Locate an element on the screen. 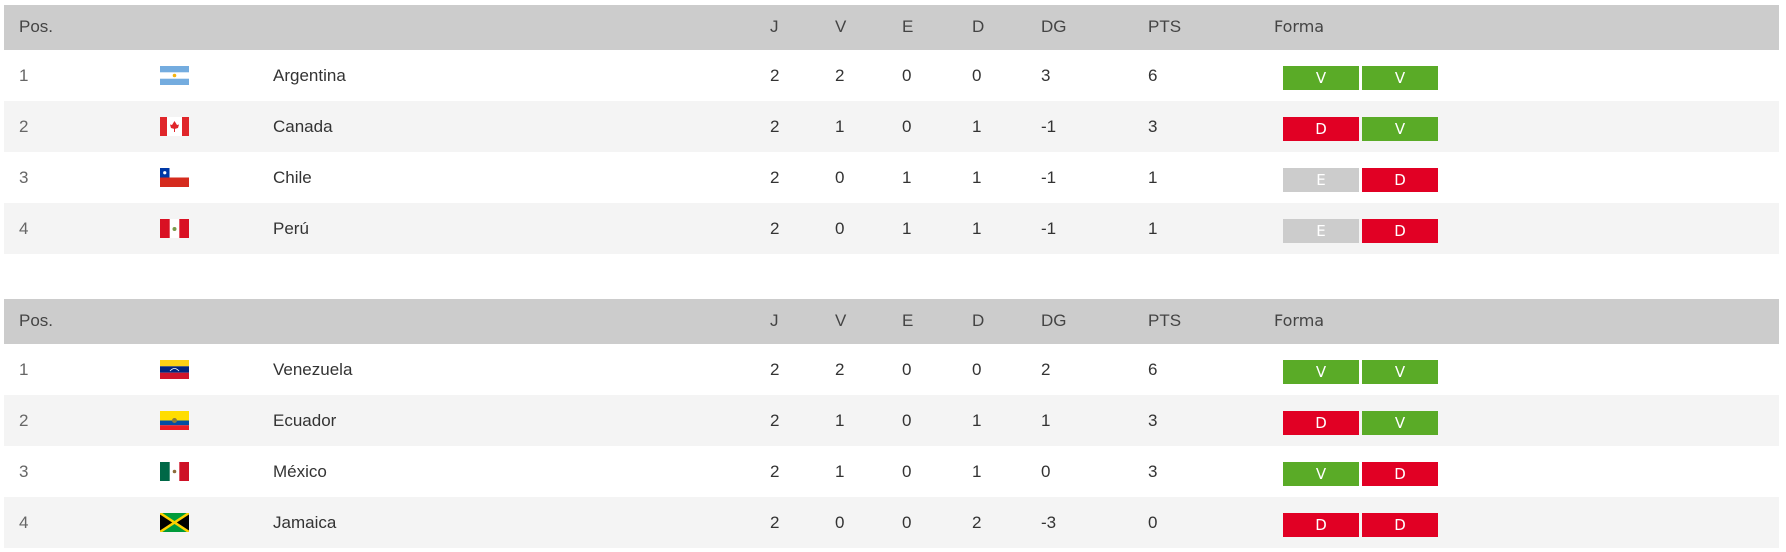  table-header: Pos. J V E D DG PTS Forma is located at coordinates (891, 27).